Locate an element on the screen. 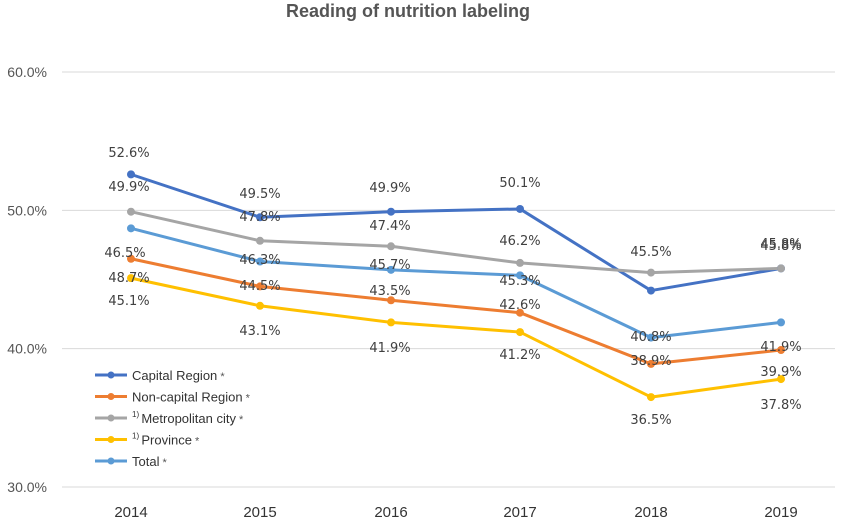 The image size is (848, 518). data-label: 43.1% is located at coordinates (259, 331).